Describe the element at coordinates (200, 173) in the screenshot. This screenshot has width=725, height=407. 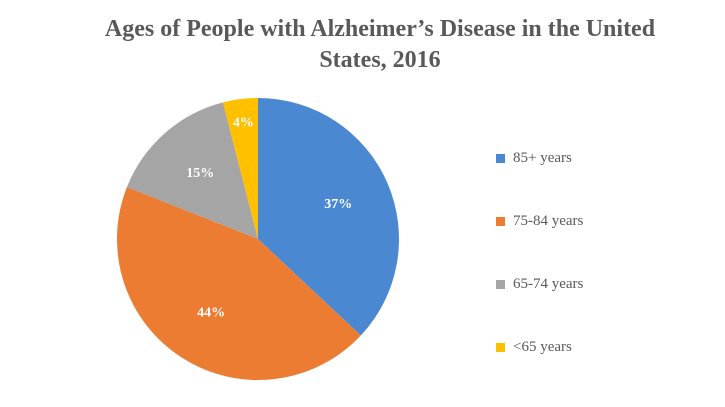
I see `data-label: 15%` at that location.